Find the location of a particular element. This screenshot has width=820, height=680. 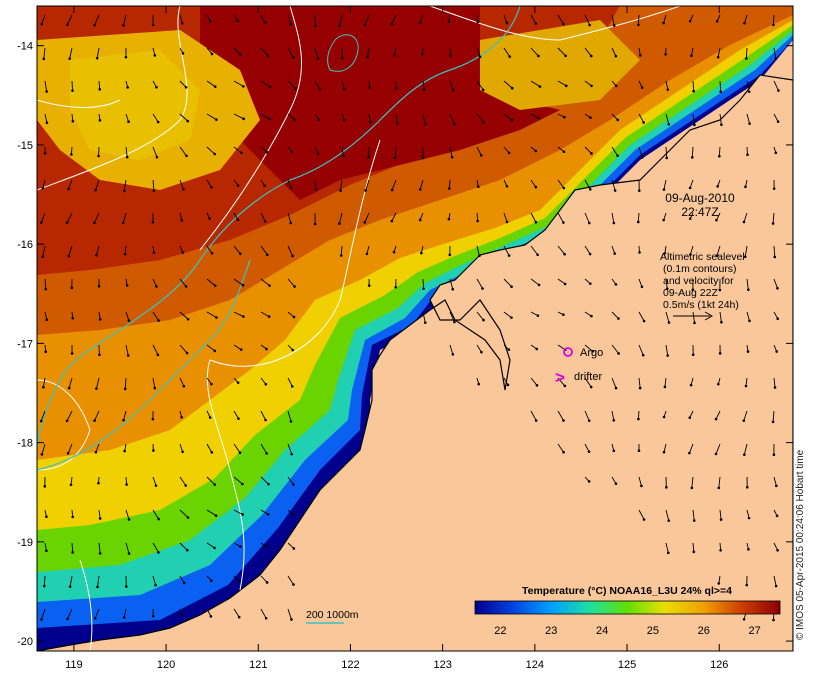

sealevel-contour is located at coordinates (250, 128).